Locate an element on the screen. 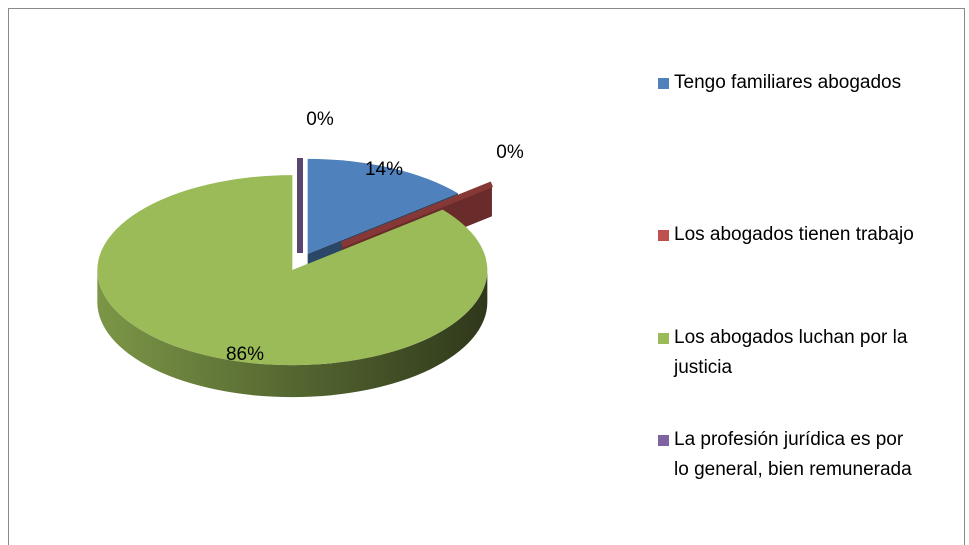 The width and height of the screenshot is (969, 545). legend-label: Tengo familiares abogados is located at coordinates (788, 82).